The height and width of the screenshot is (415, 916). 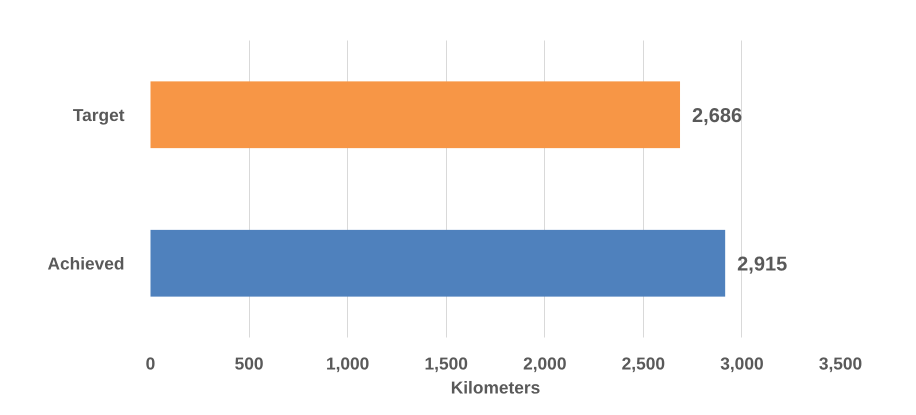 I want to click on data-label: 2,915, so click(x=762, y=264).